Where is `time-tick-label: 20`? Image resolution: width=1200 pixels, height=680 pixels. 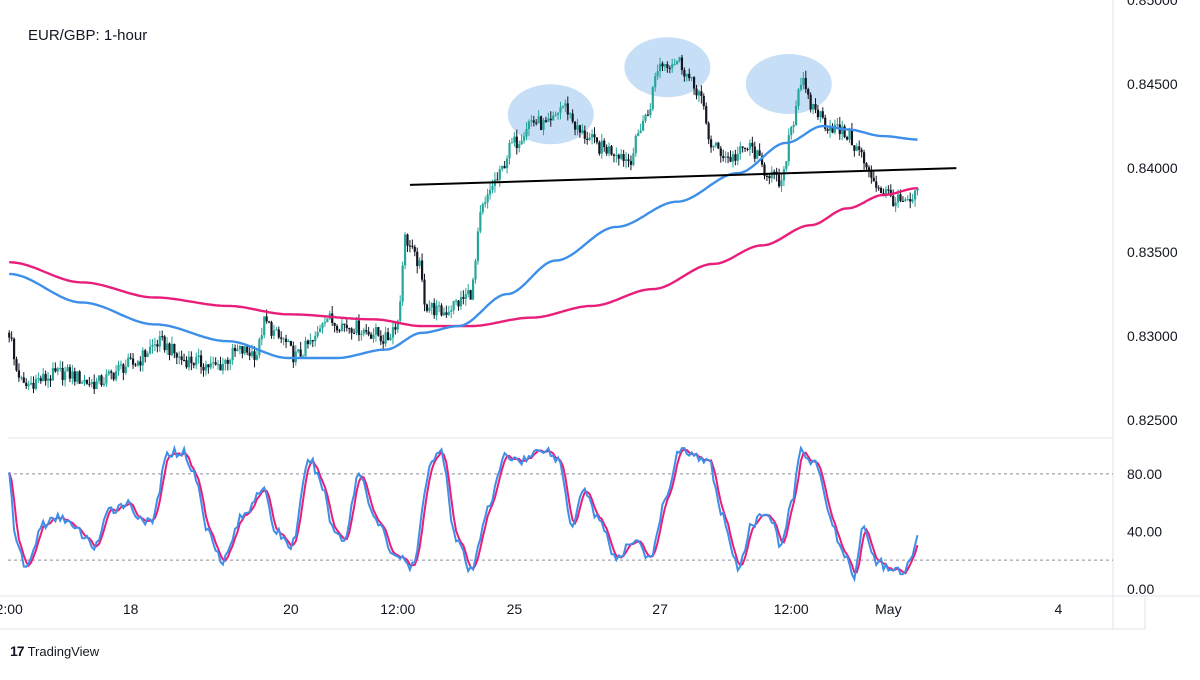
time-tick-label: 20 is located at coordinates (291, 609).